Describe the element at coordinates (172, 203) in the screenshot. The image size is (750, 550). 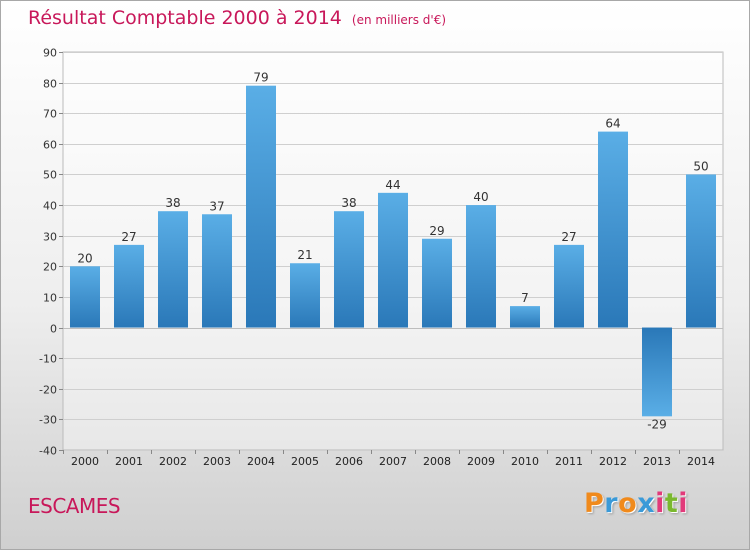
I see `data-label-2002: 38` at that location.